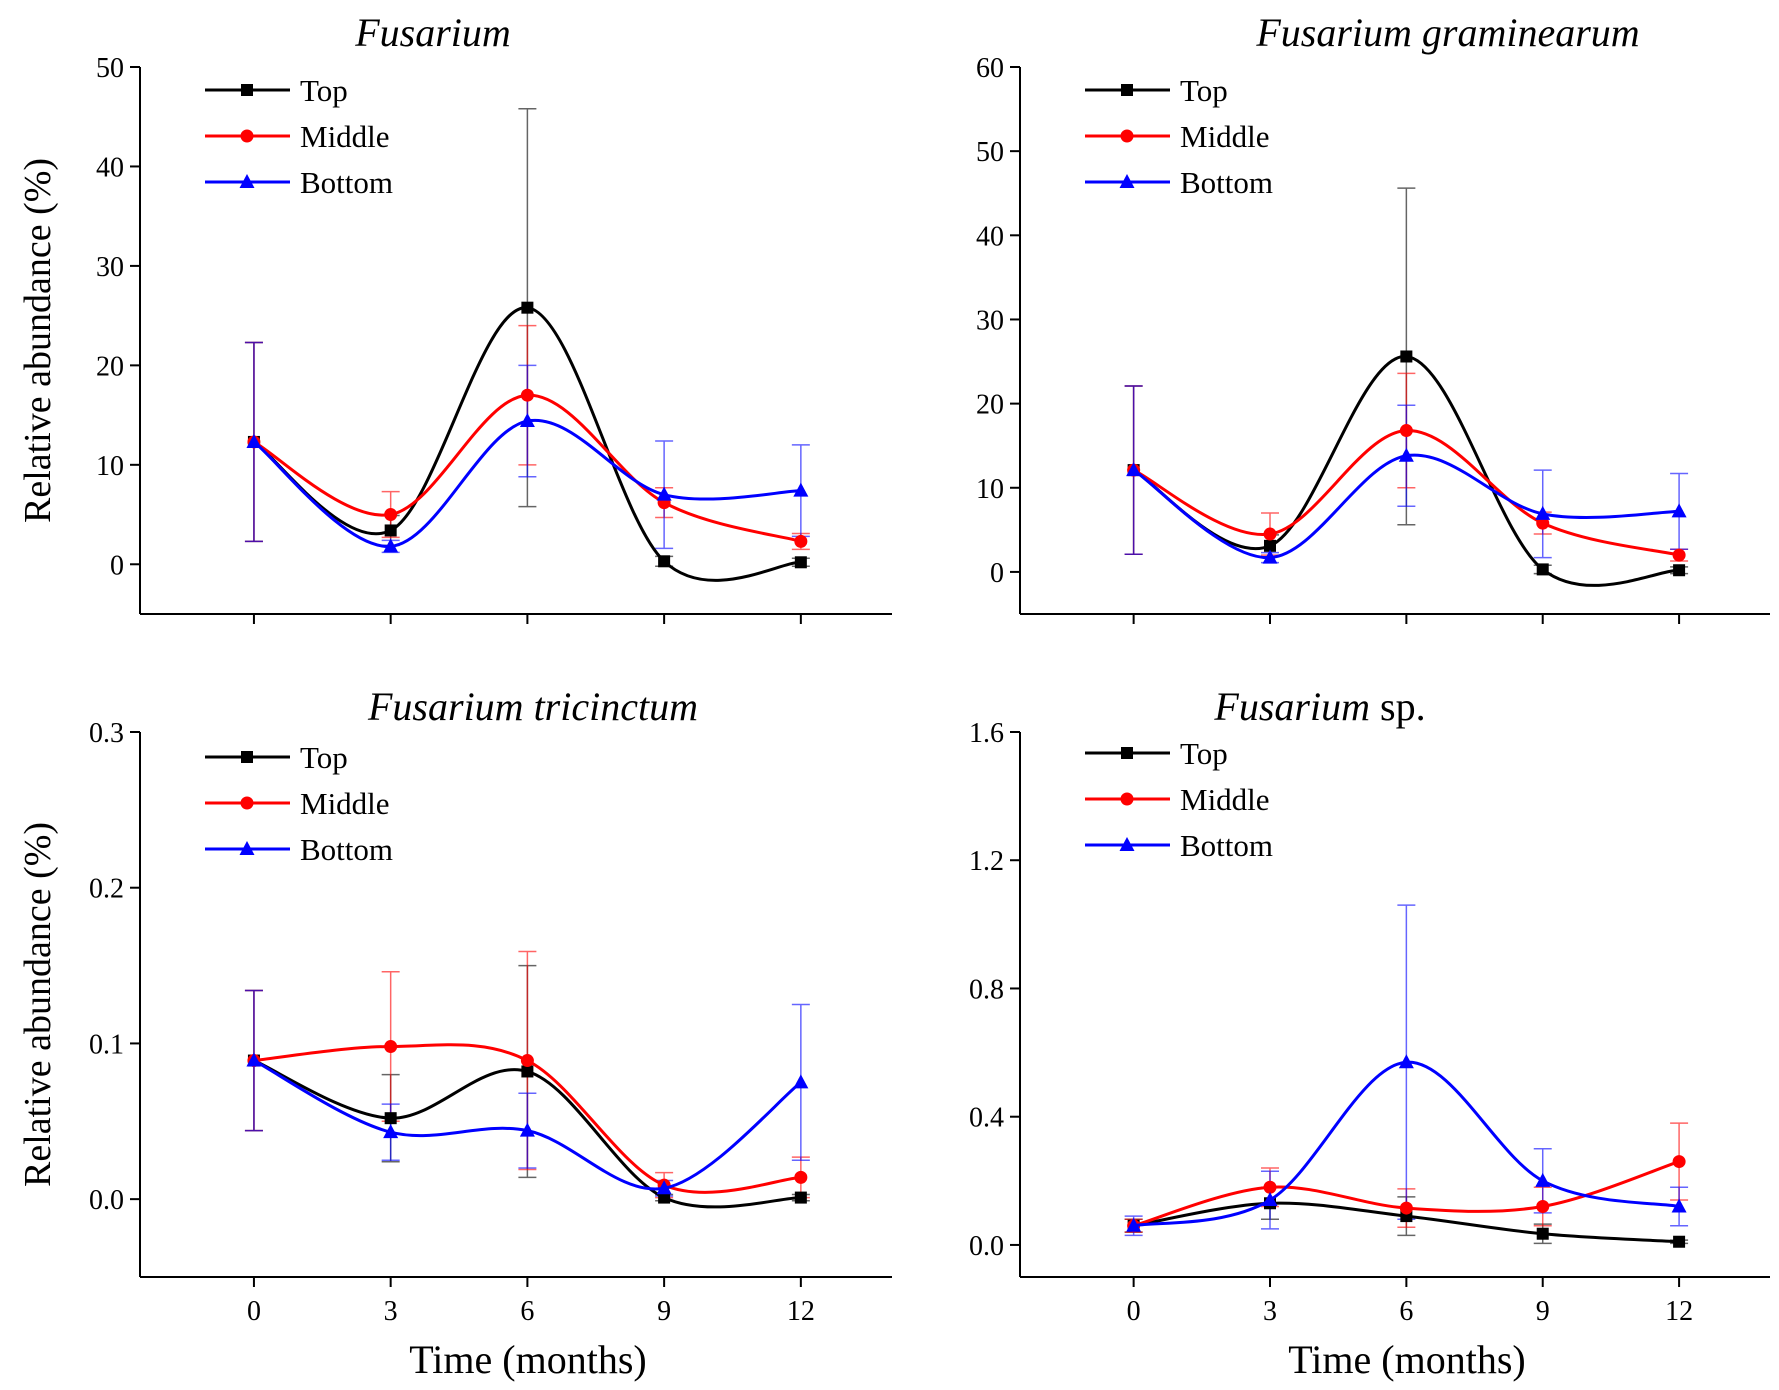  I want to click on y-tick-label: 0, so click(997, 573).